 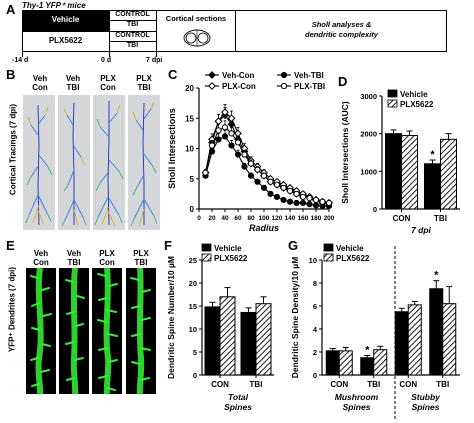 What do you see at coordinates (315, 306) in the screenshot?
I see `y-tick-label: 6` at bounding box center [315, 306].